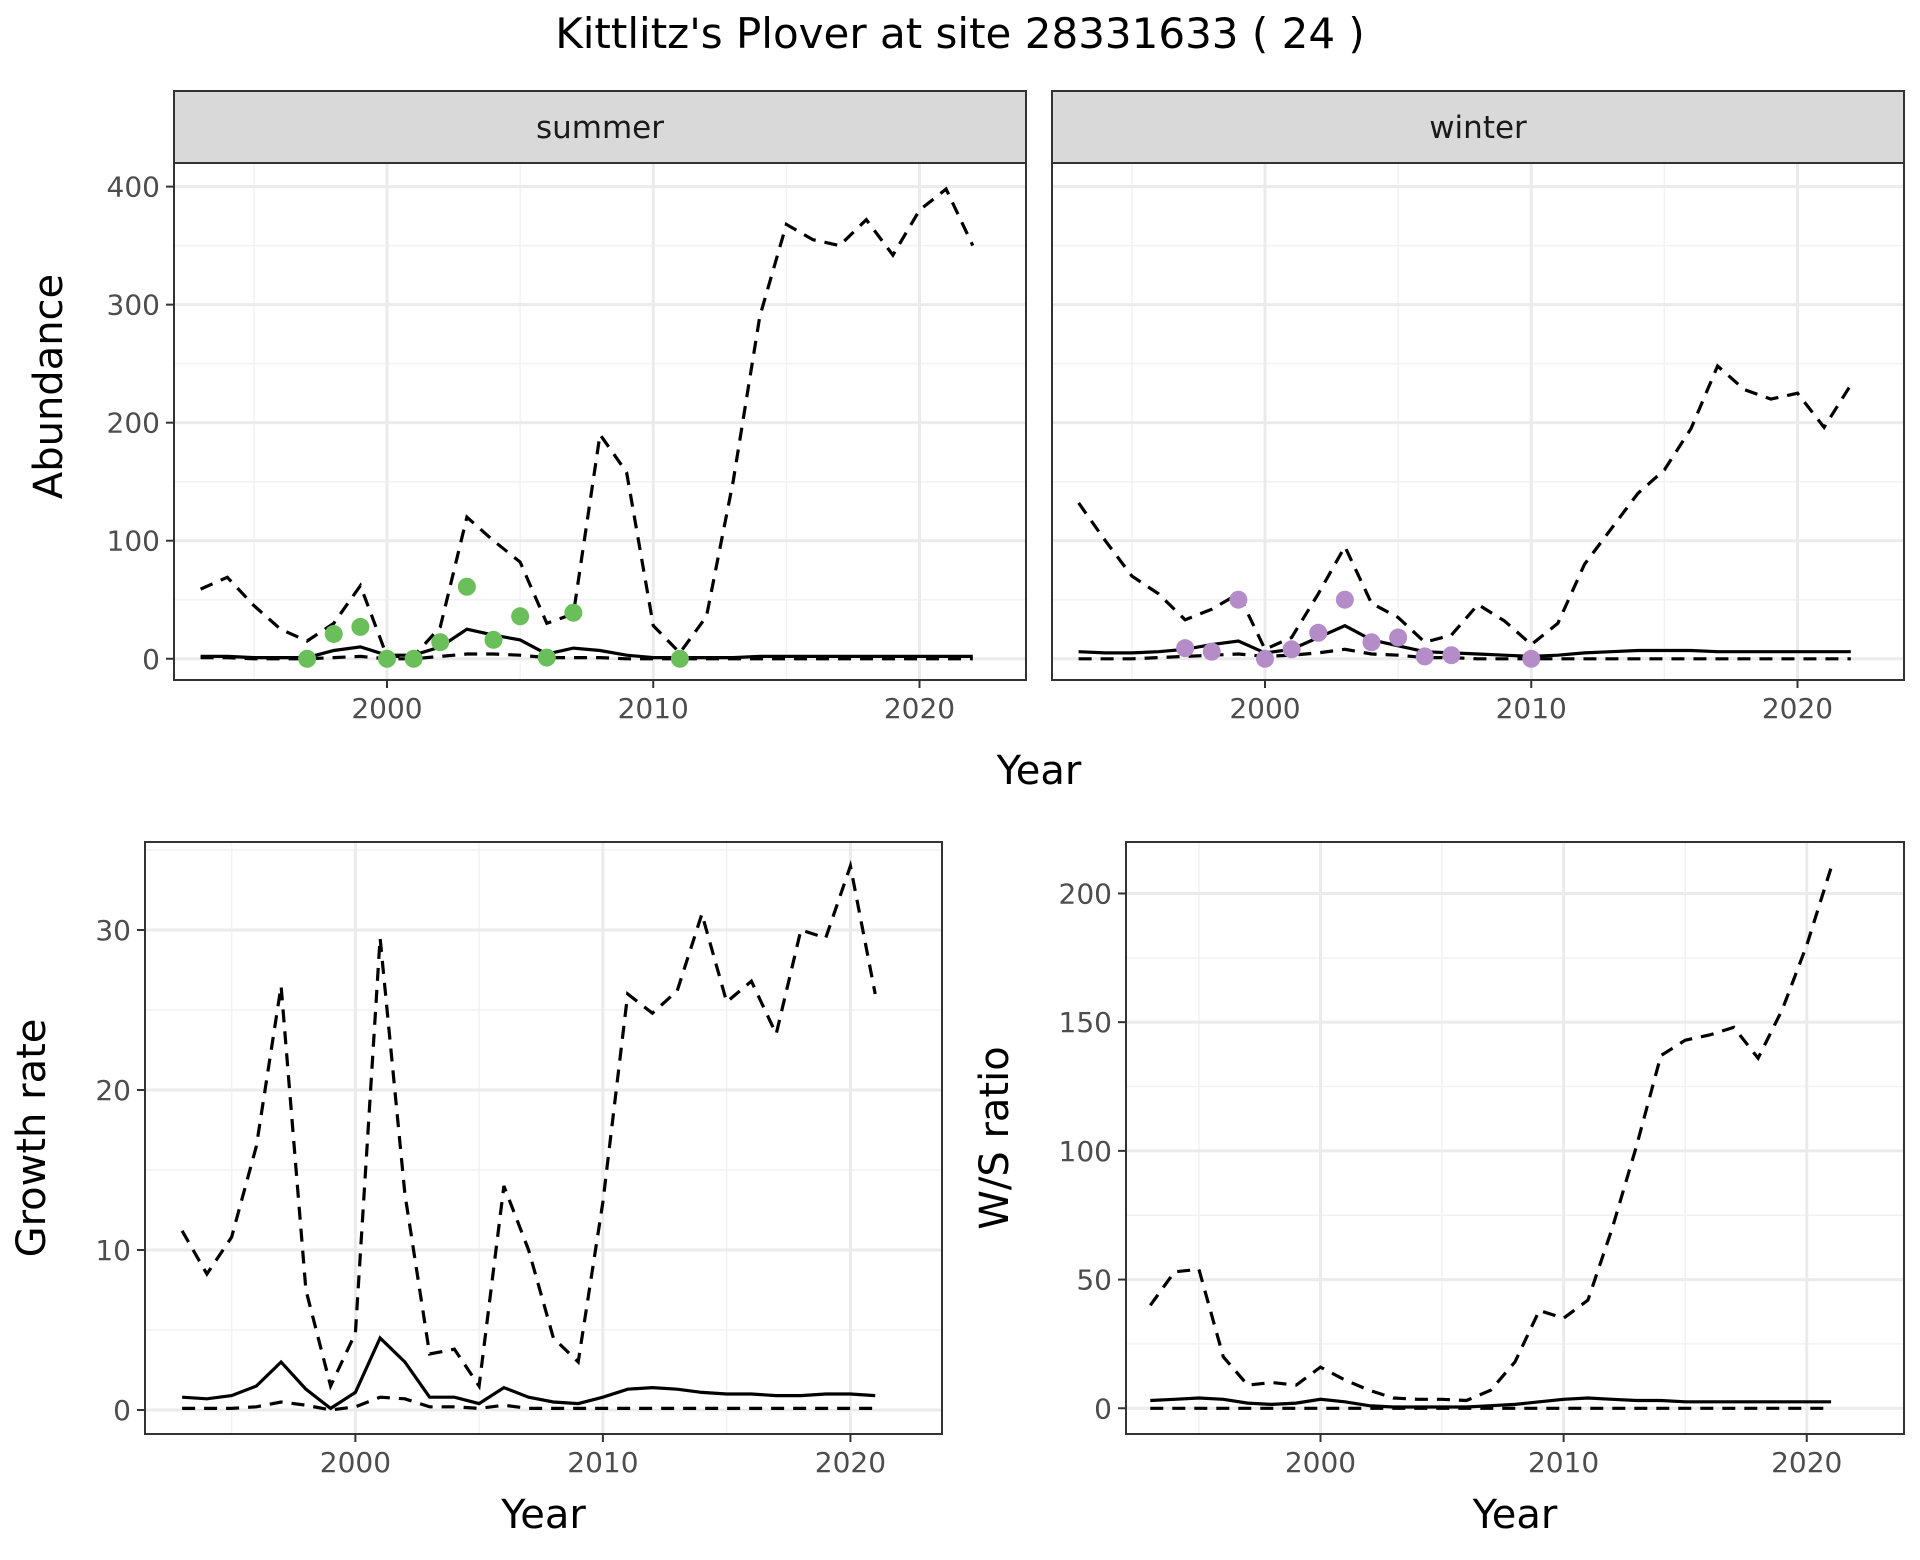 The image size is (1920, 1560). Describe the element at coordinates (995, 1137) in the screenshot. I see `y-axis-title: W/S ratio` at that location.